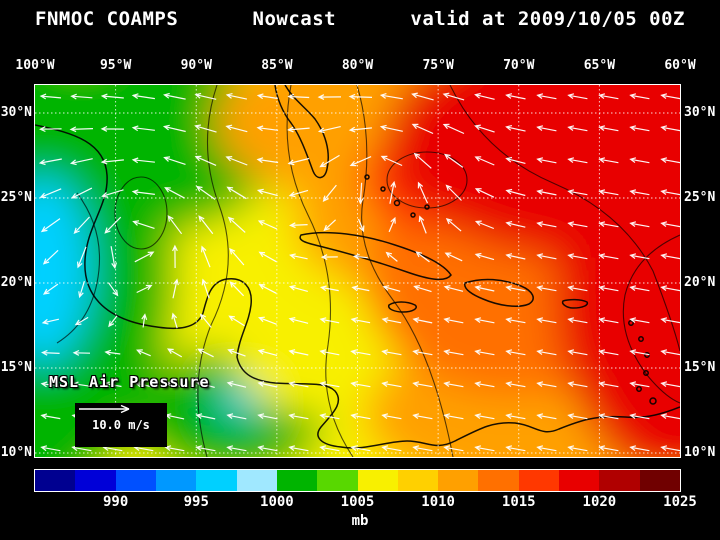 This screenshot has height=540, width=720. I want to click on colorbar, so click(357, 480).